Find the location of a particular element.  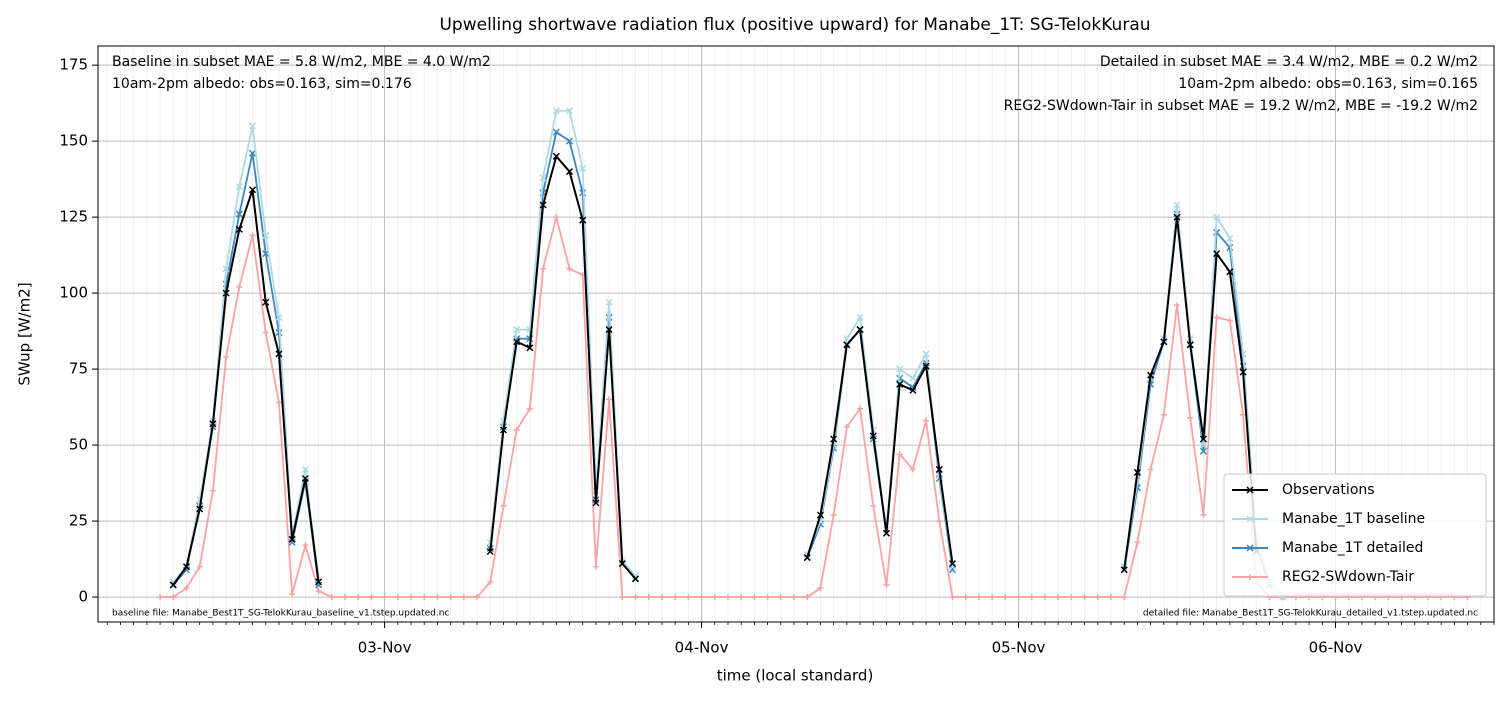

y-tick-label: 125 is located at coordinates (73, 217).